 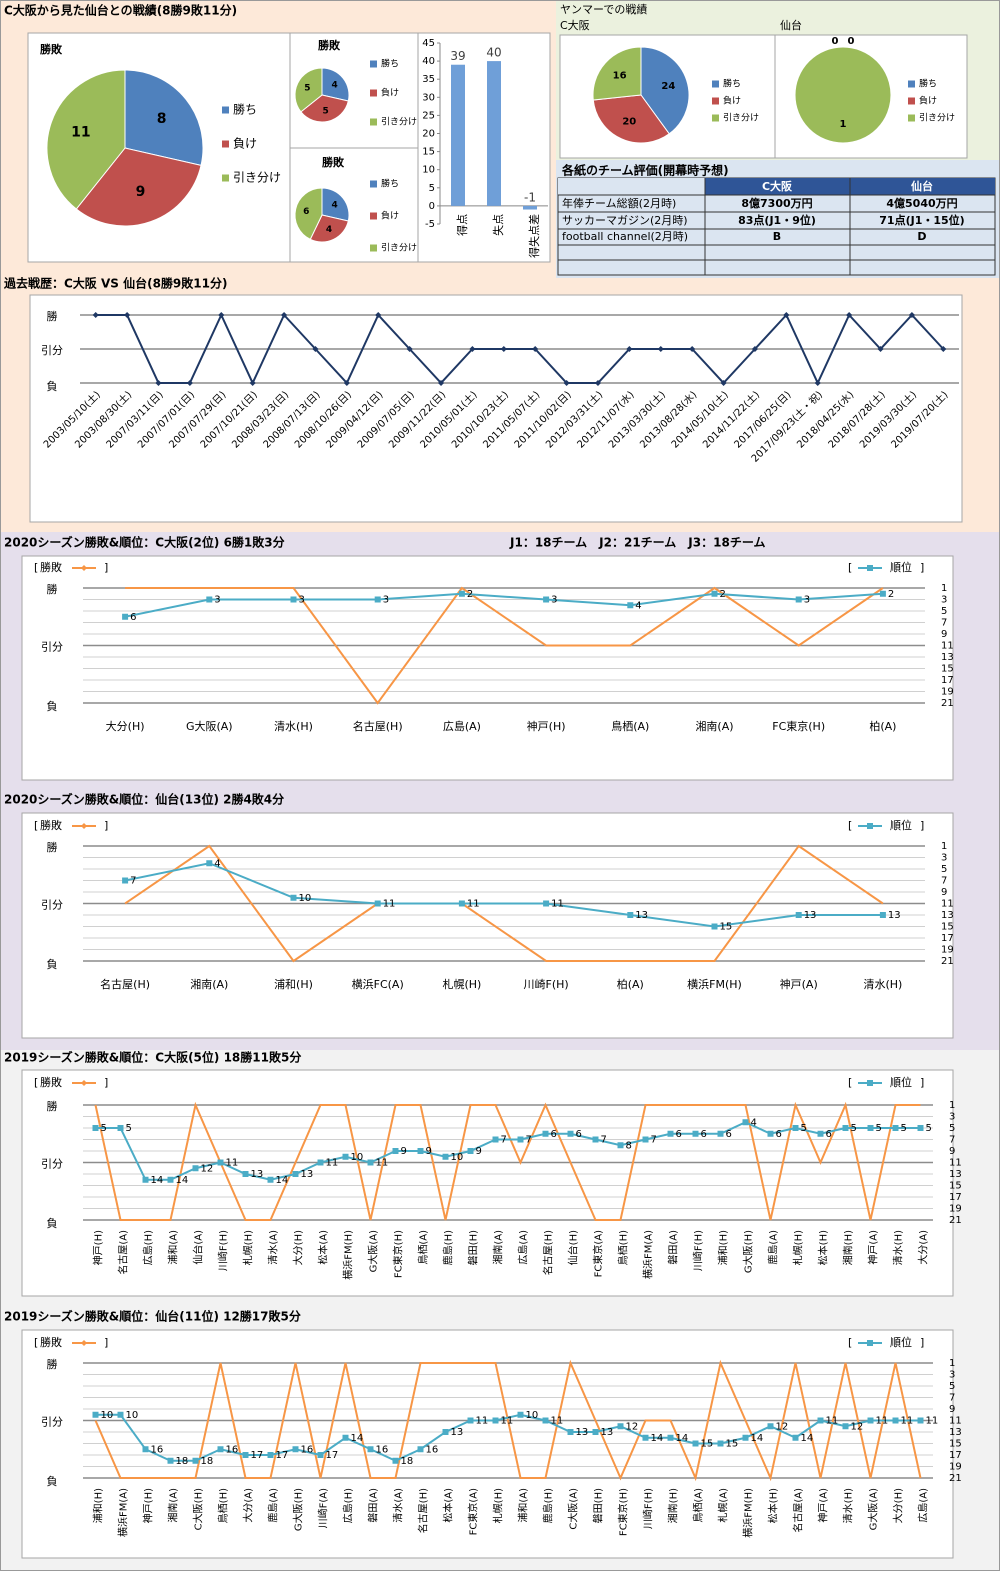 I want to click on y2-tick-label: 9, so click(x=944, y=892).